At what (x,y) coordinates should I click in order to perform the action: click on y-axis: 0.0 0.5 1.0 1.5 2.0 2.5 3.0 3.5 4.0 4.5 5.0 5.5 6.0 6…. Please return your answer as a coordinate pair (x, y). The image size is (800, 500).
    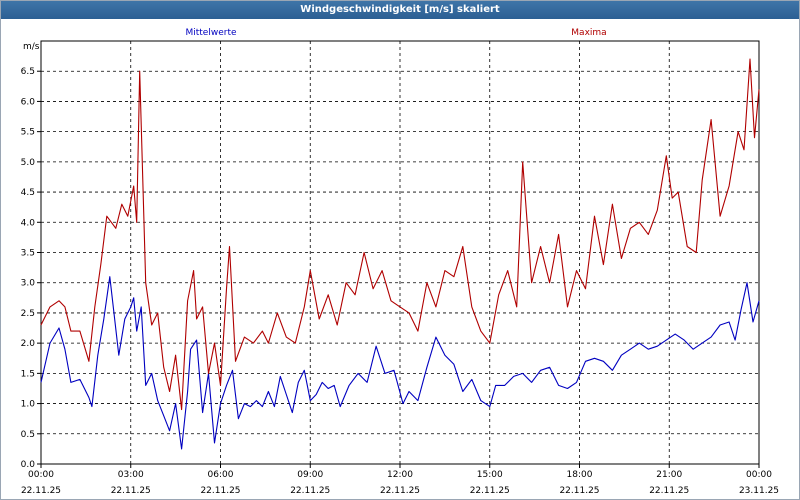
    Looking at the image, I should click on (31, 268).